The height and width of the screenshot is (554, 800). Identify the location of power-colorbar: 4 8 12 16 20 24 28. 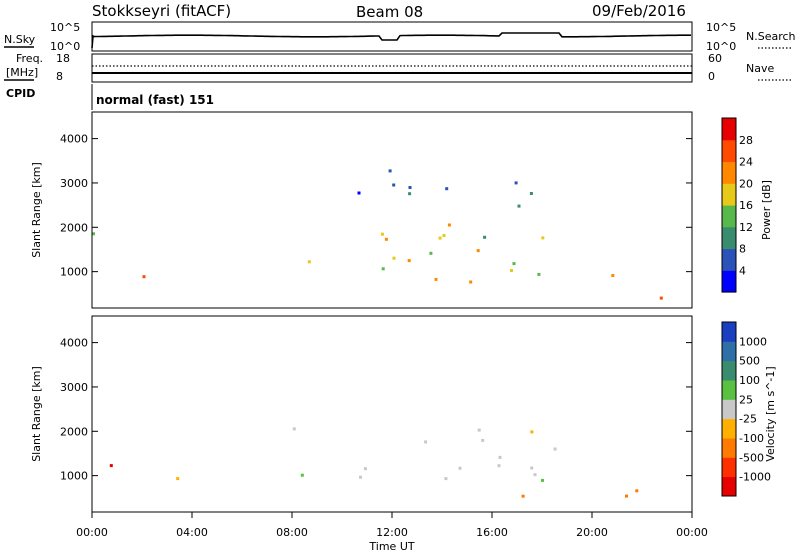
(737, 205).